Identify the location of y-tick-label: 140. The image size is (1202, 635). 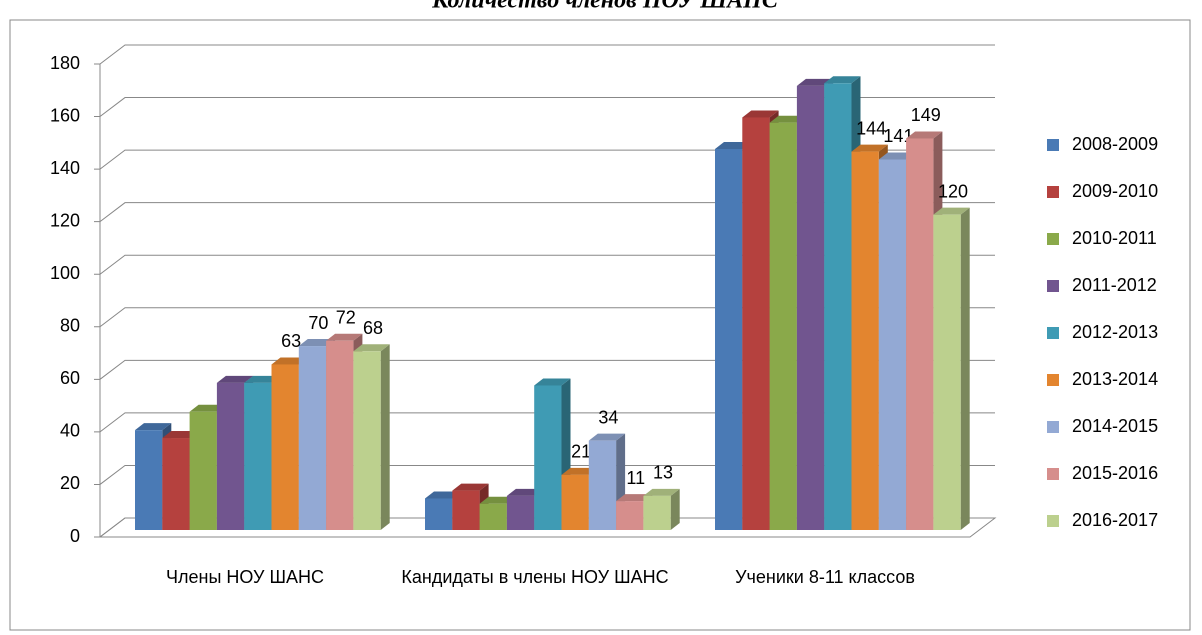
(65, 168).